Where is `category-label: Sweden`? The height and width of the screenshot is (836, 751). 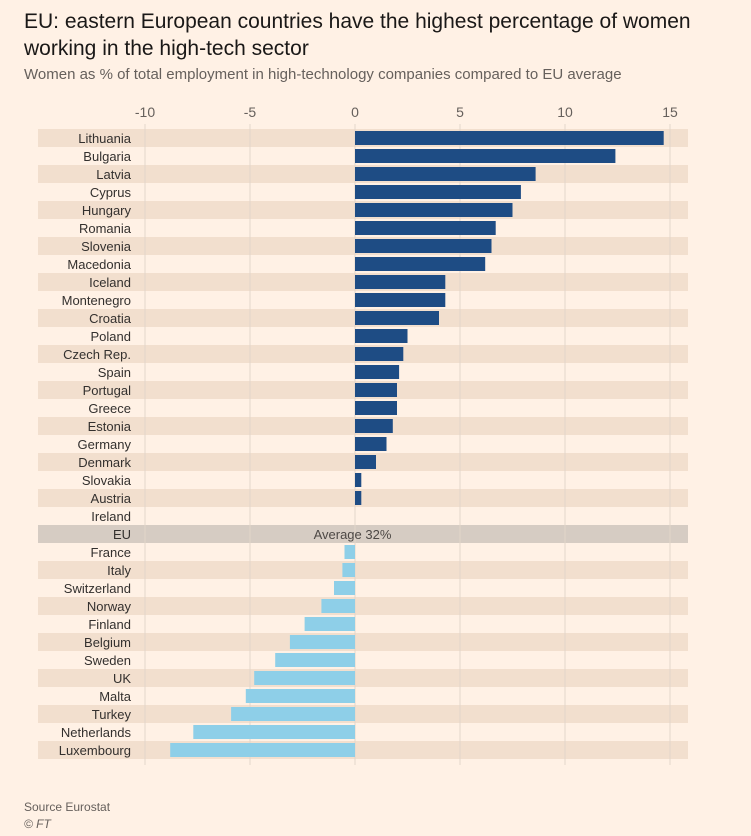 category-label: Sweden is located at coordinates (107, 660).